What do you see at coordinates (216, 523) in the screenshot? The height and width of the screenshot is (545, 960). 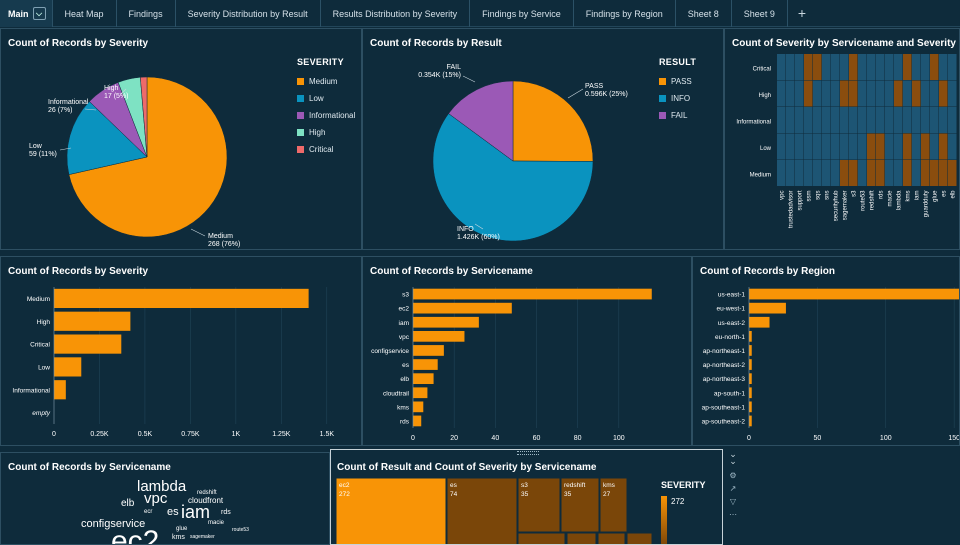 I see `word-macie: macie` at bounding box center [216, 523].